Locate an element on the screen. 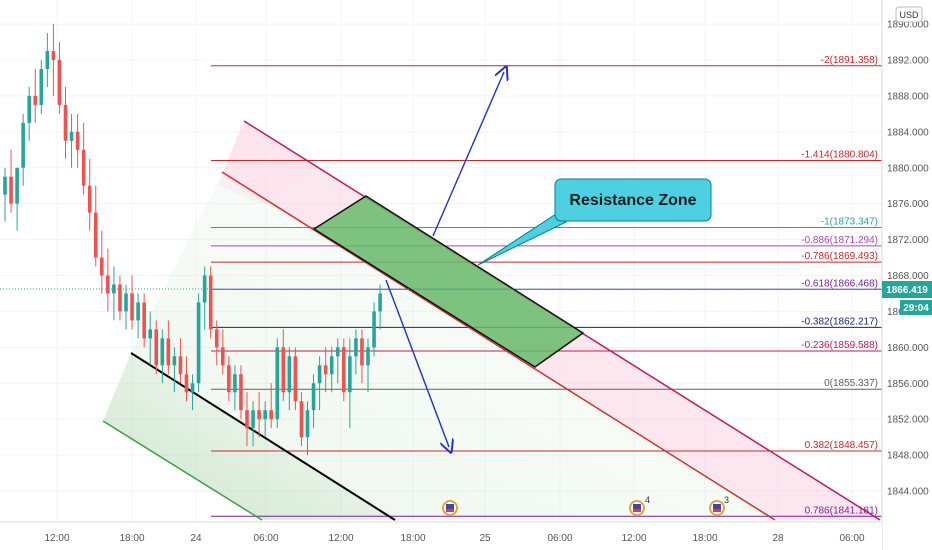 The height and width of the screenshot is (550, 932). event-marker-flag-icon: 3 is located at coordinates (719, 505).